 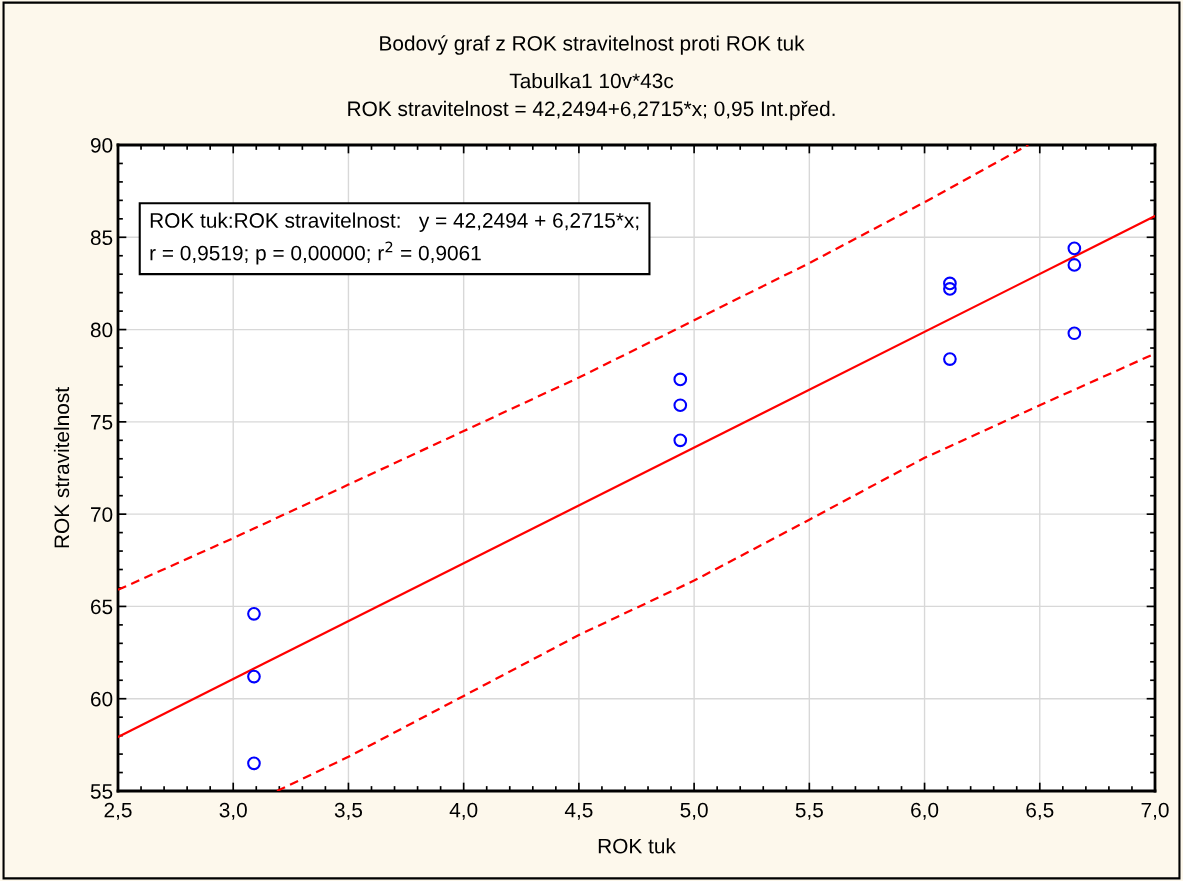 What do you see at coordinates (102, 514) in the screenshot?
I see `y-tick-label: 70` at bounding box center [102, 514].